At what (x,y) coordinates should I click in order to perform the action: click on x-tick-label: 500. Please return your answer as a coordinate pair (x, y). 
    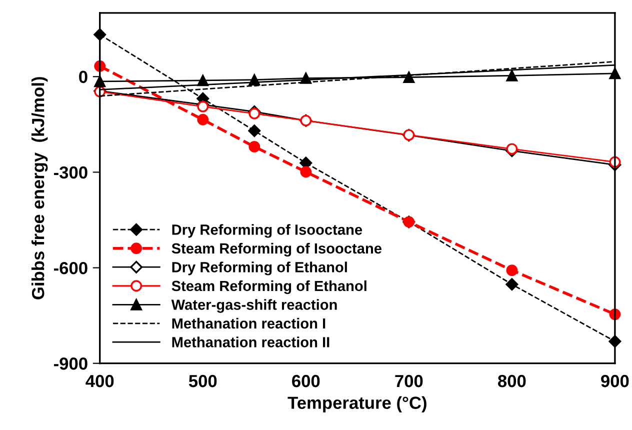
    Looking at the image, I should click on (202, 381).